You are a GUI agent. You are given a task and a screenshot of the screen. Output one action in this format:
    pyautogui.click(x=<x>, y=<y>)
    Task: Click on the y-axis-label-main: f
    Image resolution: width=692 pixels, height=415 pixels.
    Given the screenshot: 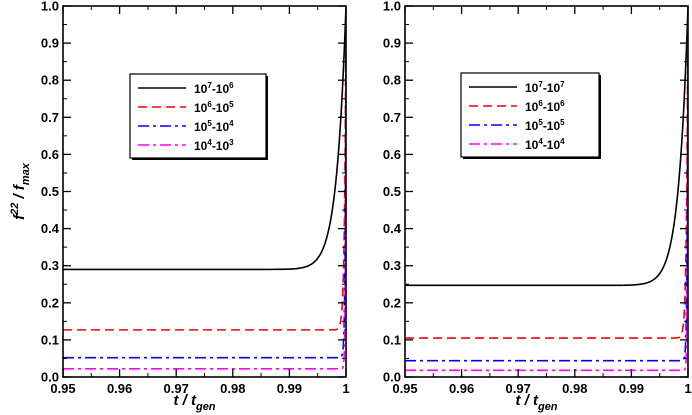 What is the action you would take?
    pyautogui.click(x=19, y=216)
    